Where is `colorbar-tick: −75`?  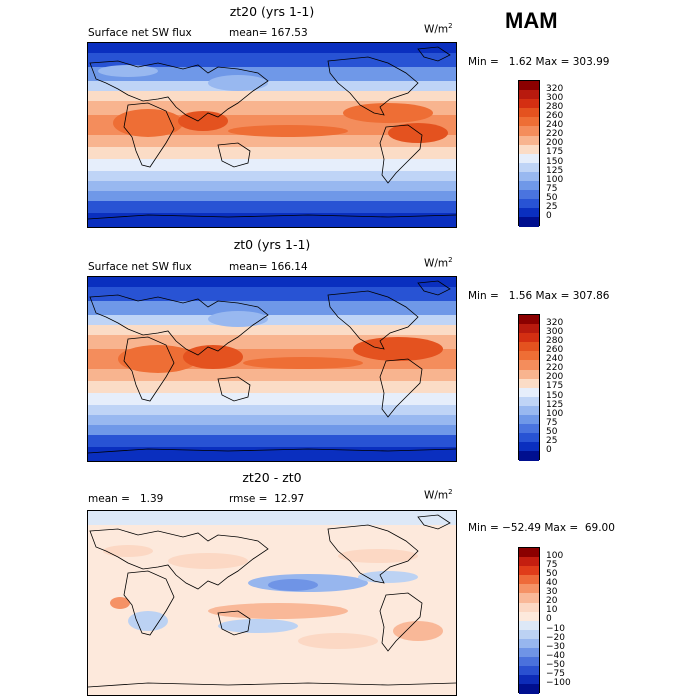
colorbar-tick: −75 is located at coordinates (555, 674).